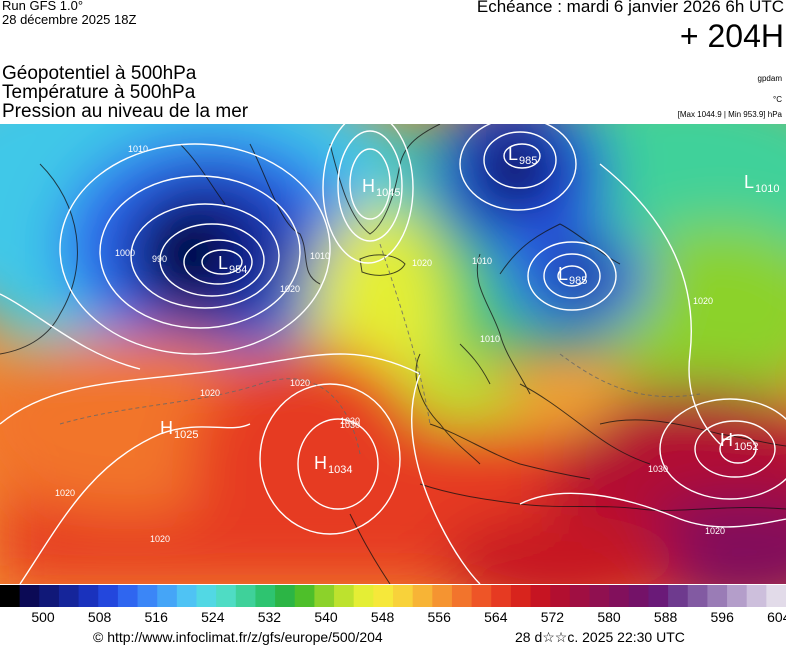  What do you see at coordinates (777, 99) in the screenshot?
I see `unit-temperature: °C` at bounding box center [777, 99].